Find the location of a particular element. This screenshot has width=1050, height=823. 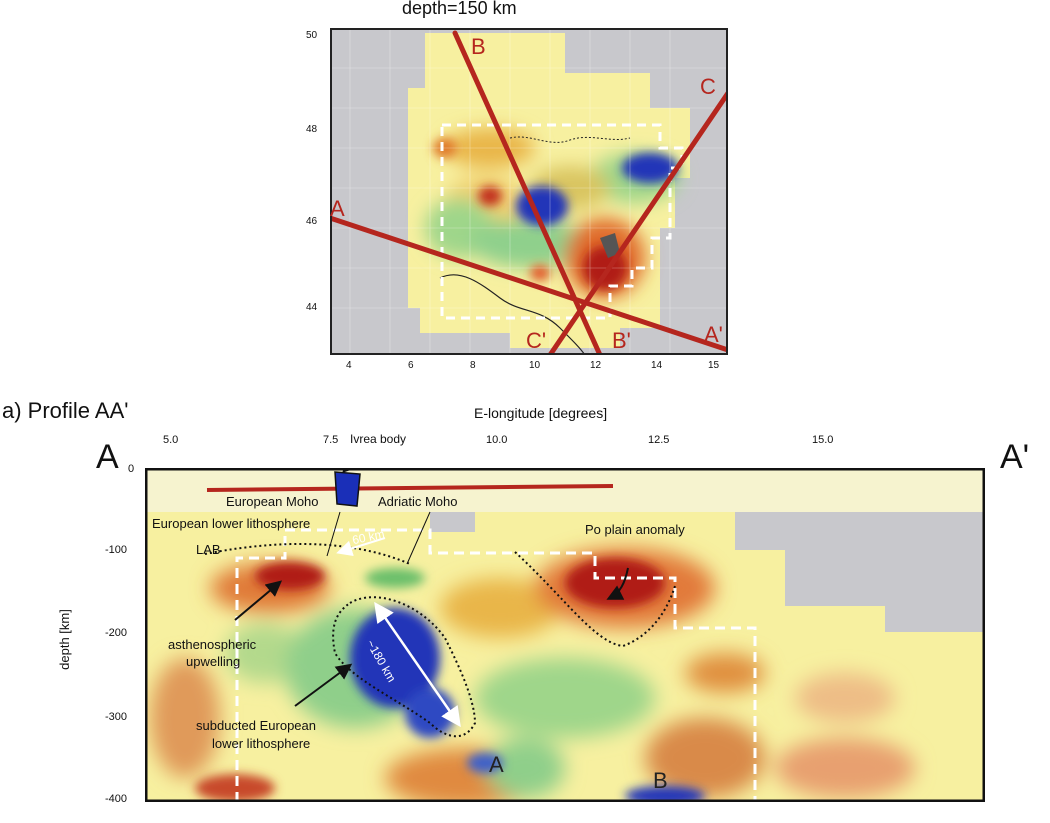

y-tick: -400 is located at coordinates (116, 799).